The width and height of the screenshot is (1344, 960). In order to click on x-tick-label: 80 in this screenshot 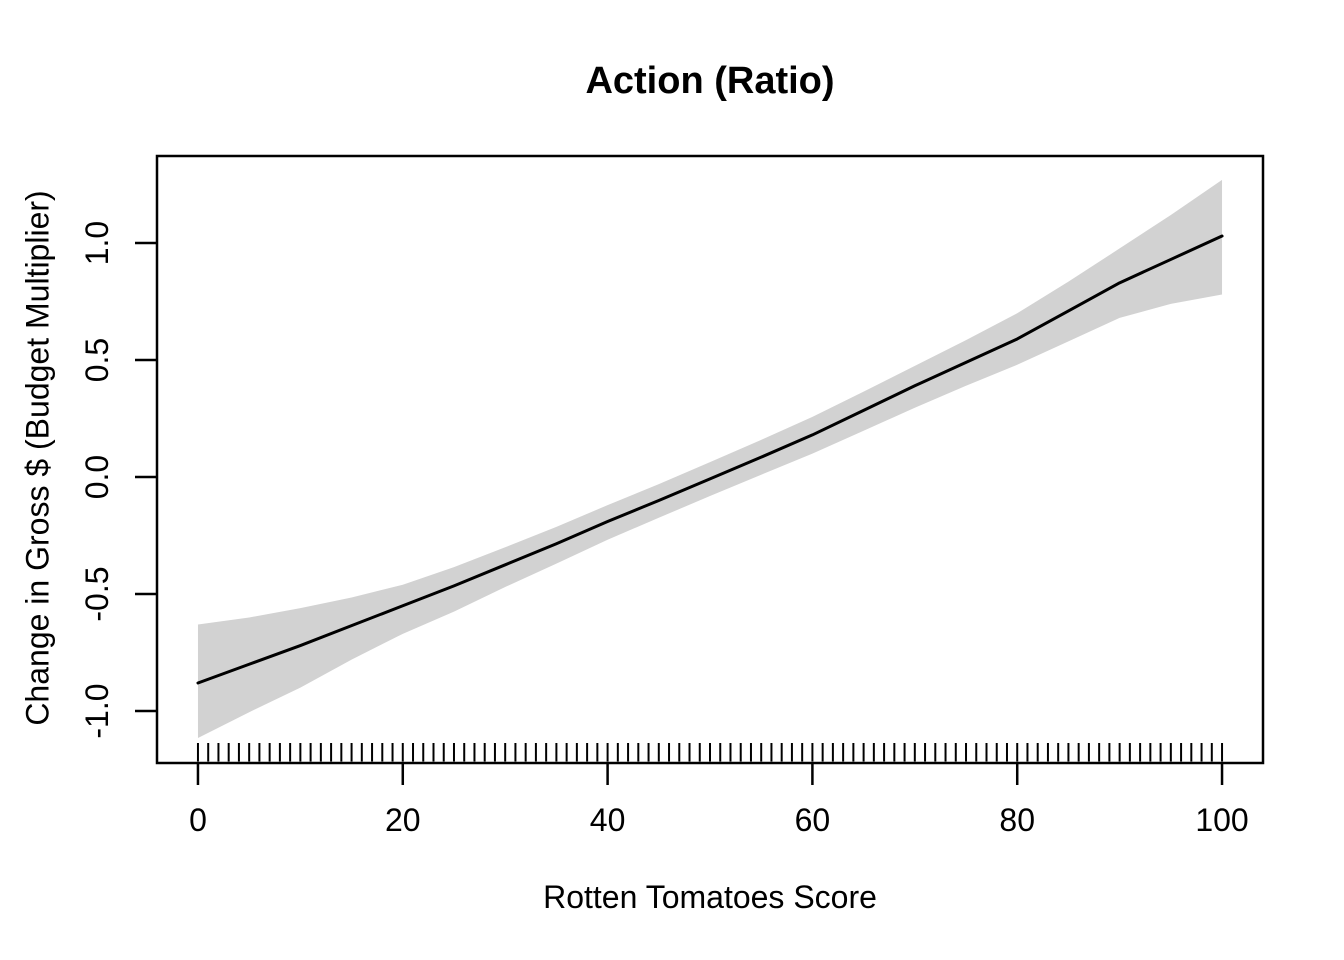, I will do `click(1017, 820)`.